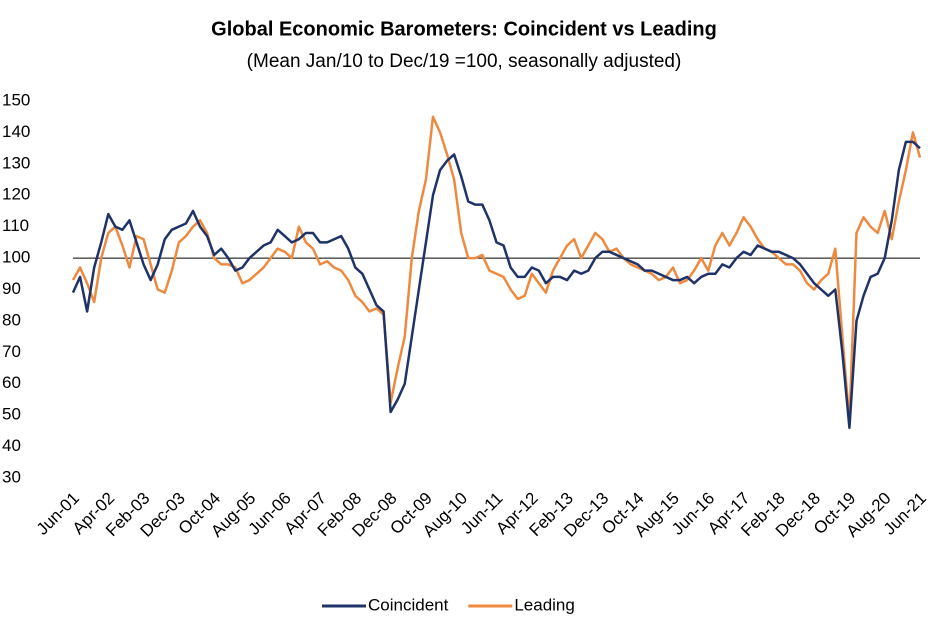  Describe the element at coordinates (408, 604) in the screenshot. I see `legend-label: Coincident` at that location.